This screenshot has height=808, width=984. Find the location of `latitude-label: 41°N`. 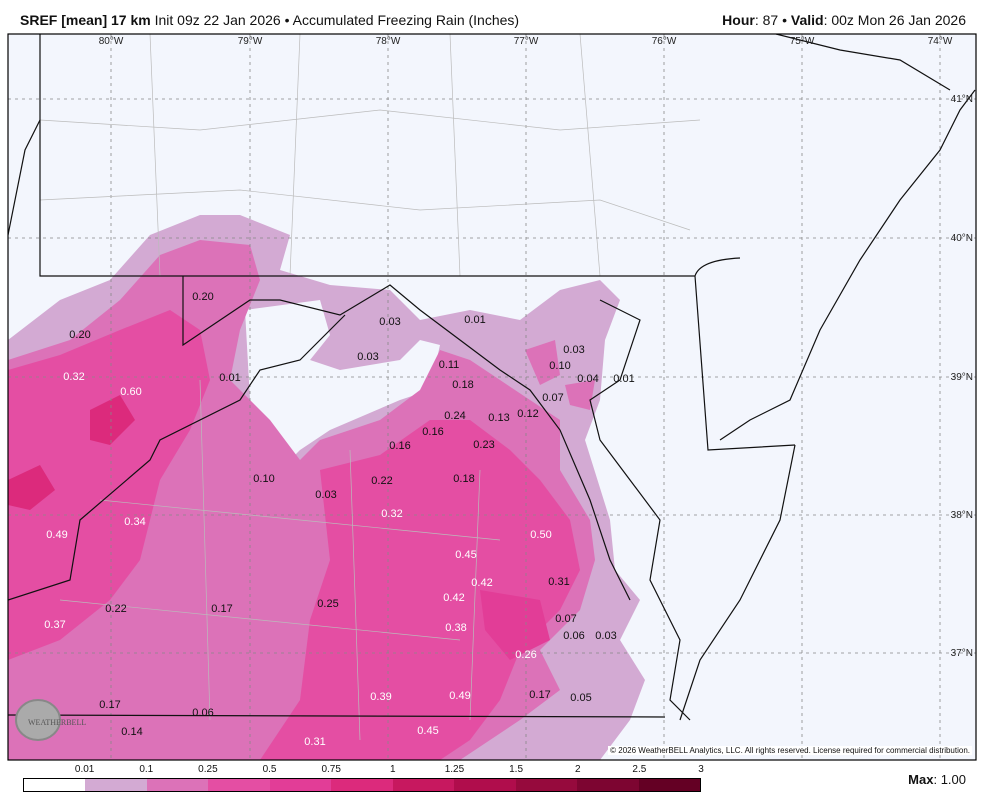

latitude-label: 41°N is located at coordinates (962, 99).